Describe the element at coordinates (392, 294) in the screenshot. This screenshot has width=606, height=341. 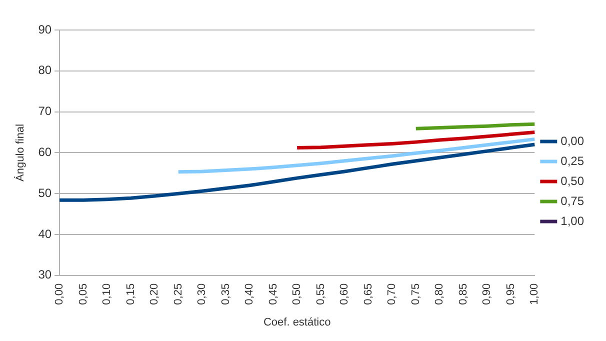
I see `x-tick-label: 0,70` at that location.